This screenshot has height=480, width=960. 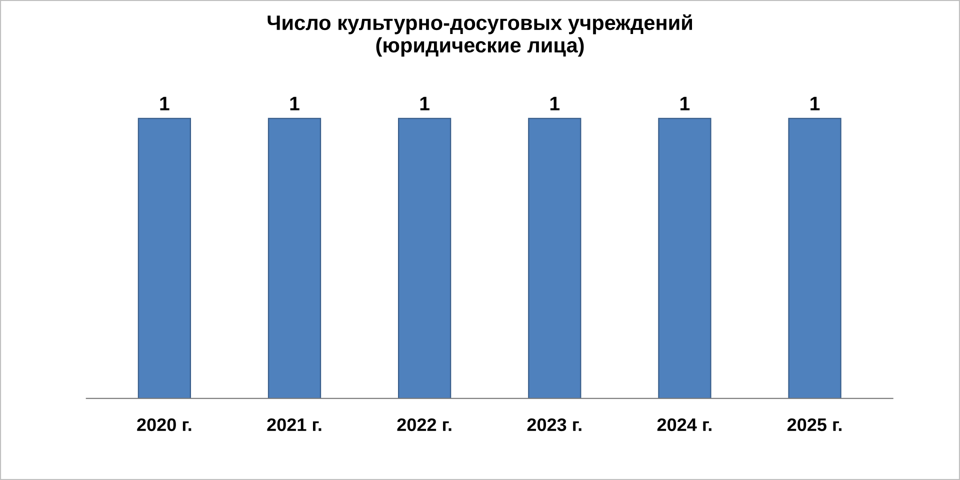 What do you see at coordinates (424, 425) in the screenshot?
I see `x-tick-label: 2022 г.` at bounding box center [424, 425].